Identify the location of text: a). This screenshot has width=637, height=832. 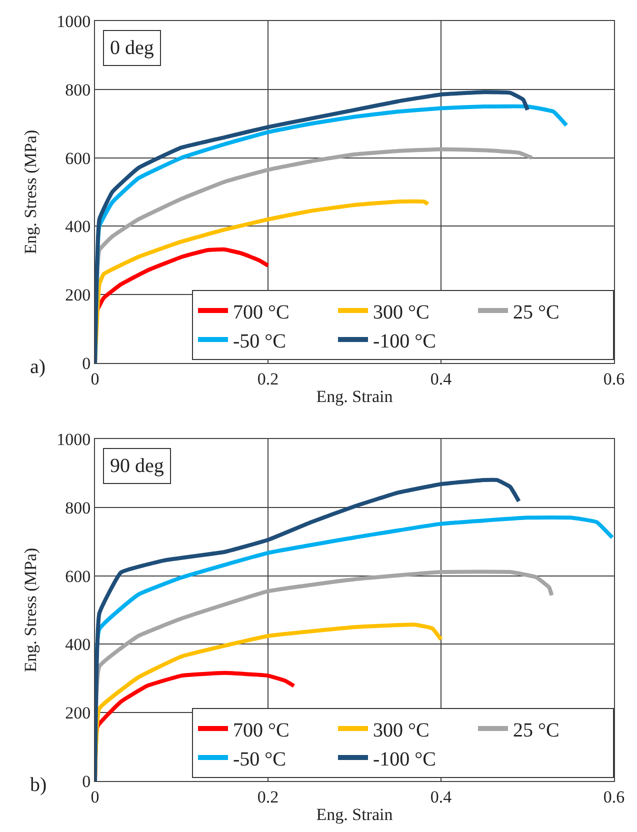
(38, 367).